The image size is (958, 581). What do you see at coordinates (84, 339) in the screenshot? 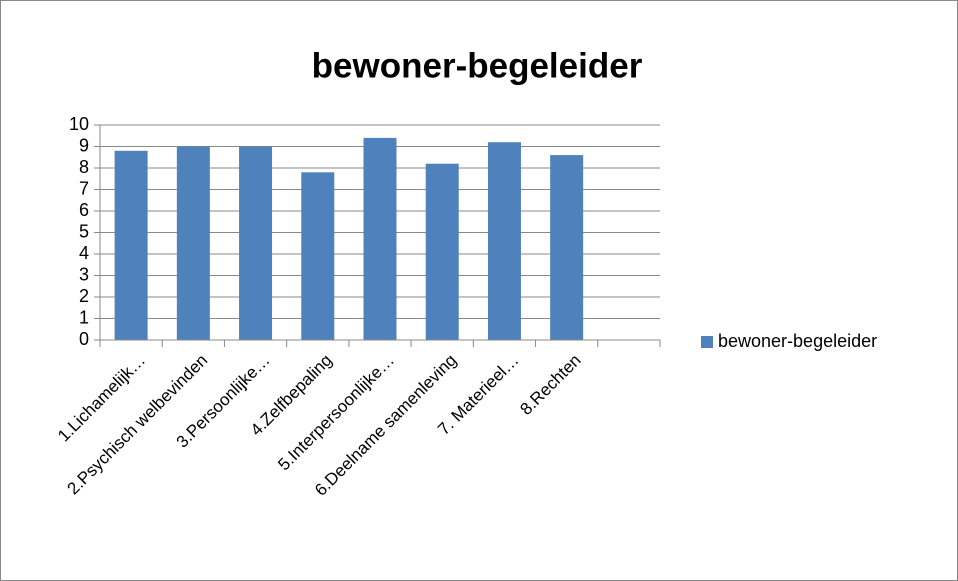
I see `y-tick-label: 0` at bounding box center [84, 339].